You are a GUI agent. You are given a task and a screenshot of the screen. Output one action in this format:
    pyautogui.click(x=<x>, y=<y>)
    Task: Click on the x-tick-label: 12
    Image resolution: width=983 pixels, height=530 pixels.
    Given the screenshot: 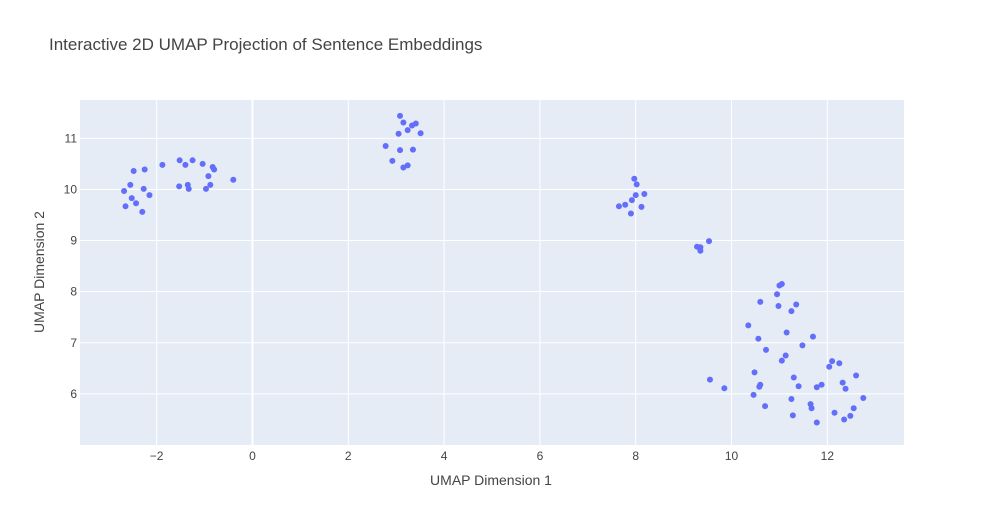 What is the action you would take?
    pyautogui.click(x=828, y=456)
    